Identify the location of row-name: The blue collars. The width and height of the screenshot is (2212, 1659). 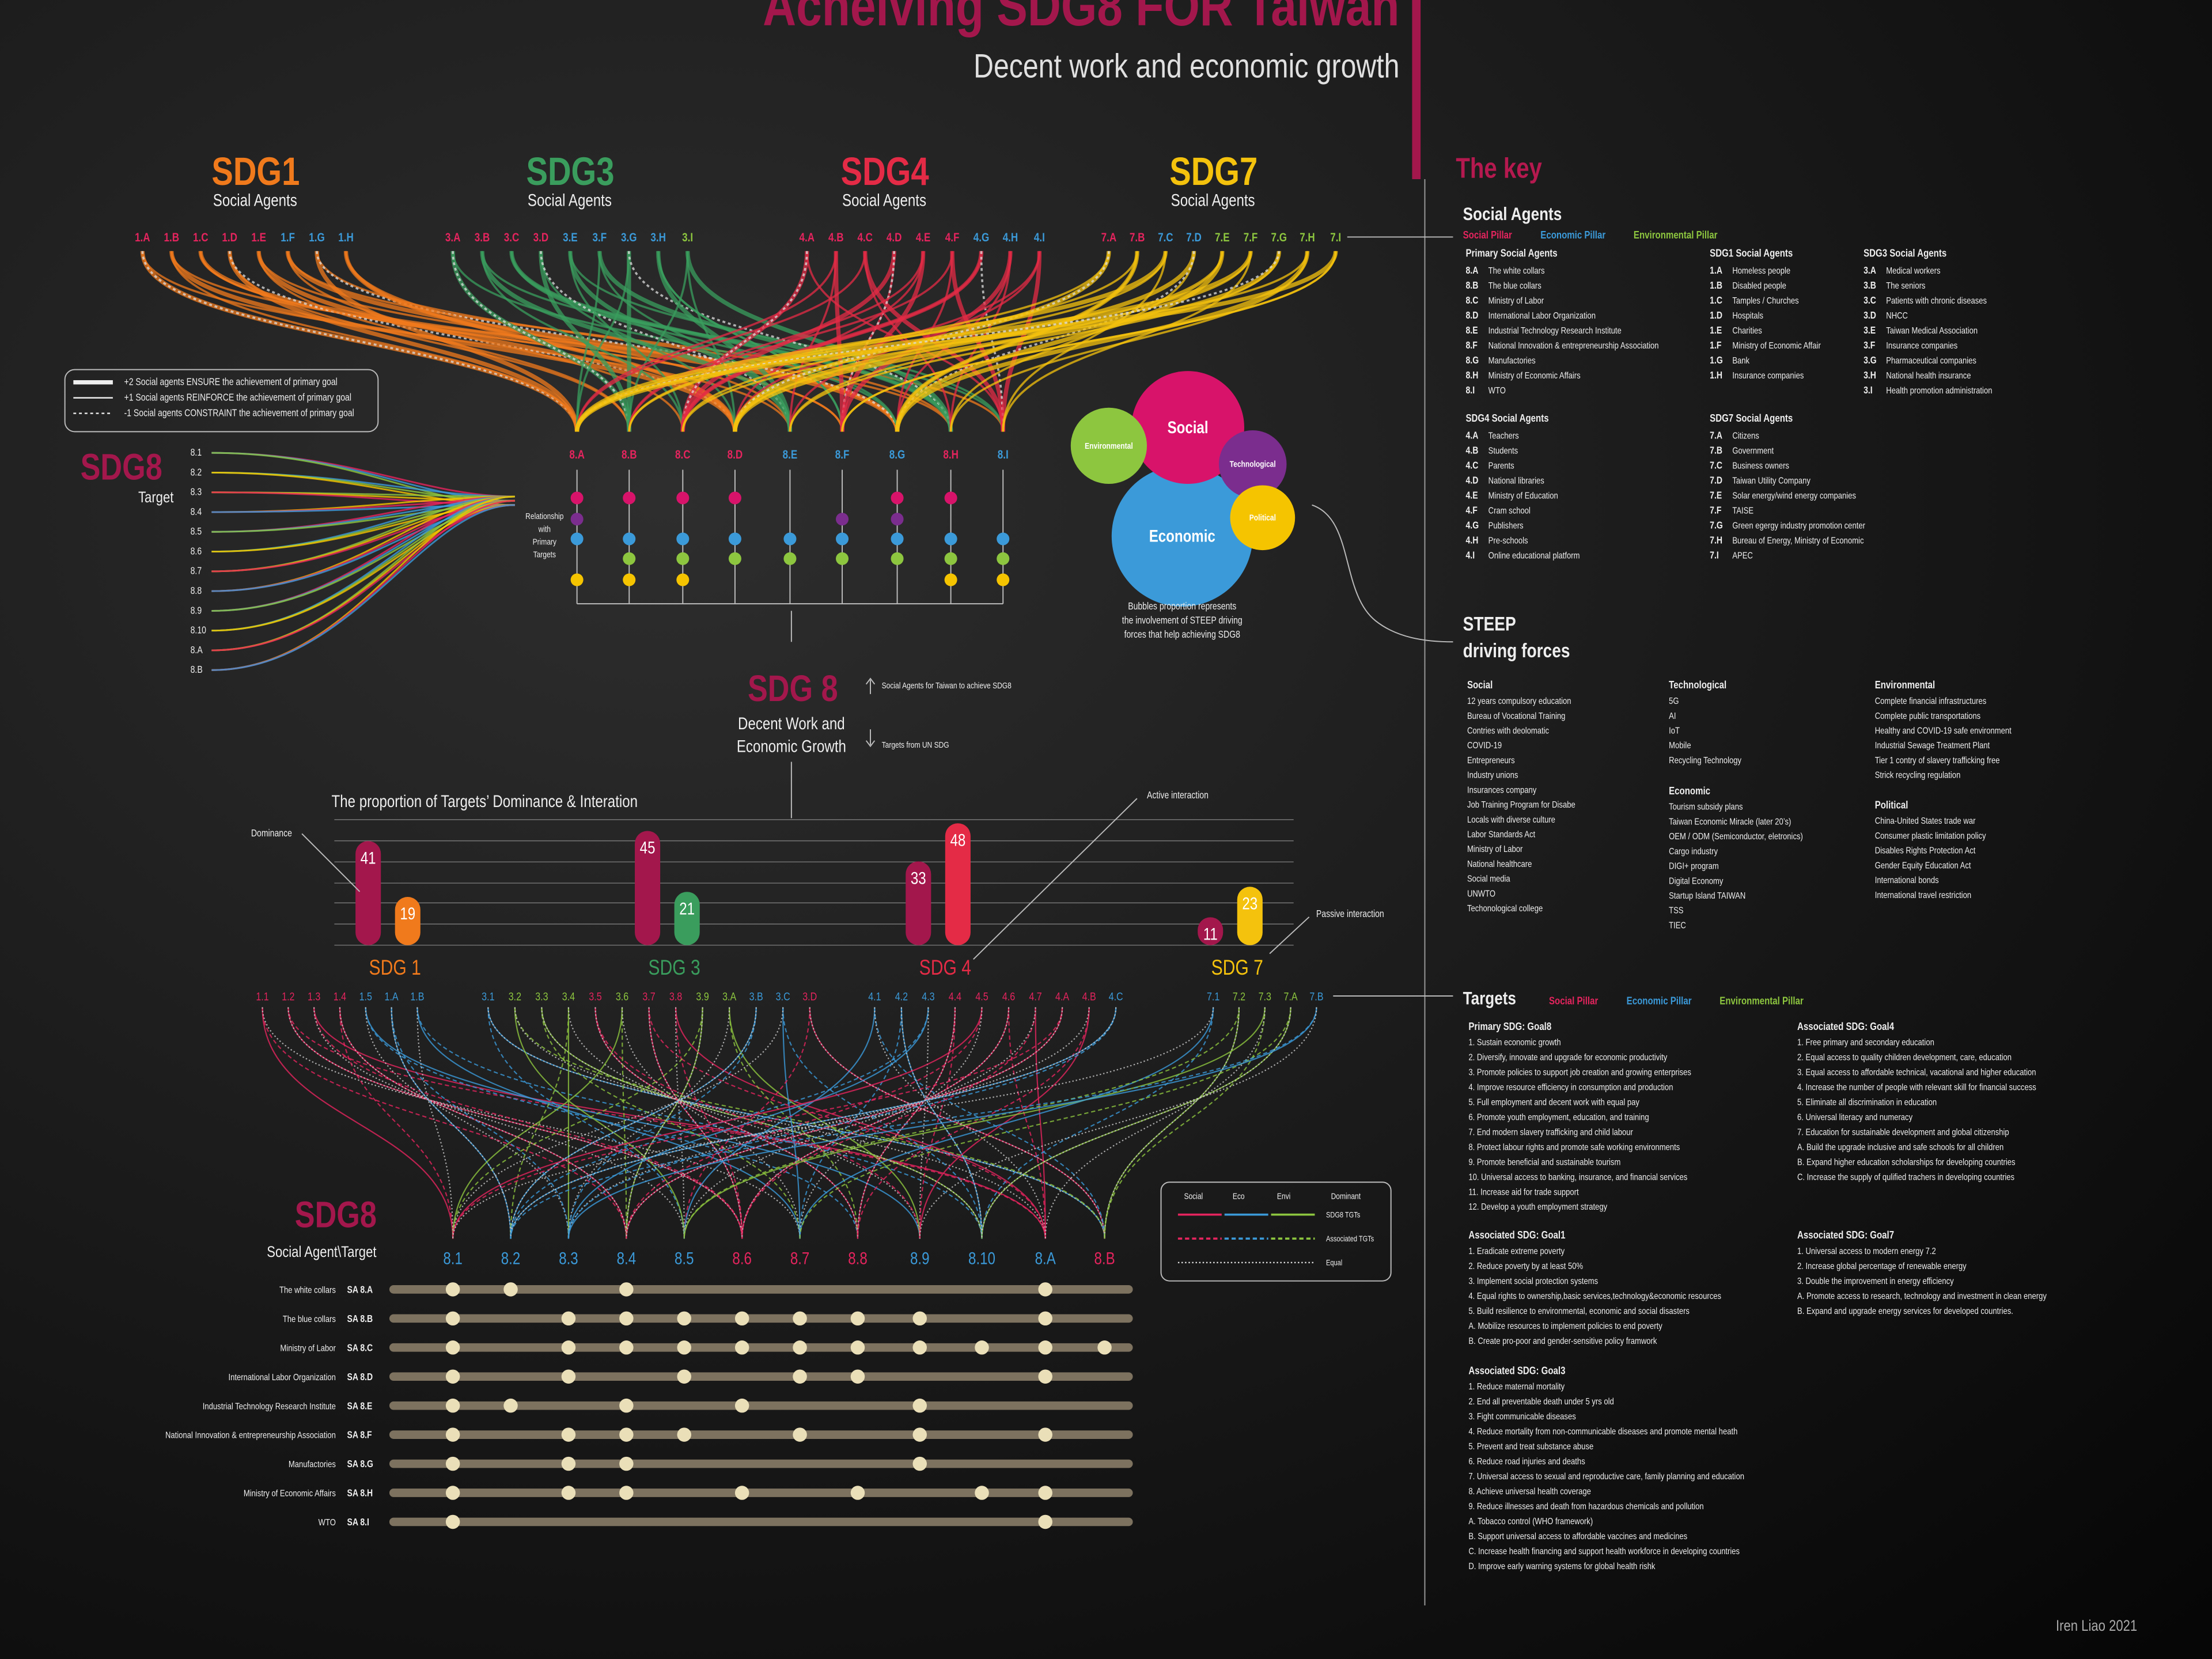
(309, 1319).